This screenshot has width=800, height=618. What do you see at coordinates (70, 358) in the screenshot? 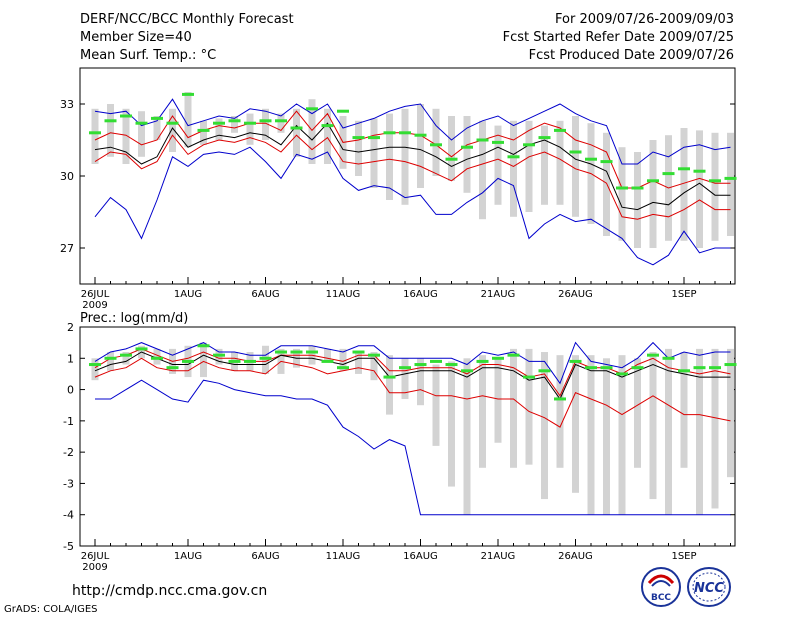
I see `precip-ytick-label: 1` at bounding box center [70, 358].